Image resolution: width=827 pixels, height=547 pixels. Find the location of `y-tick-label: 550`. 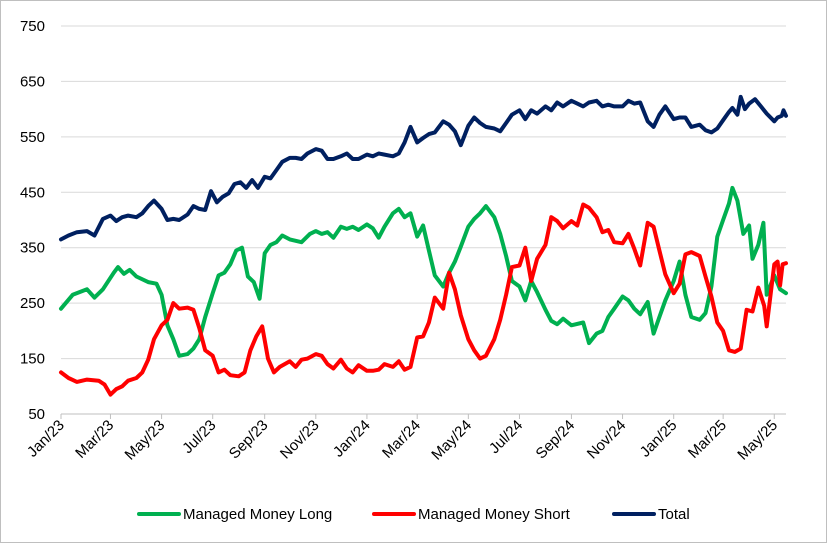

y-tick-label: 550 is located at coordinates (32, 137).